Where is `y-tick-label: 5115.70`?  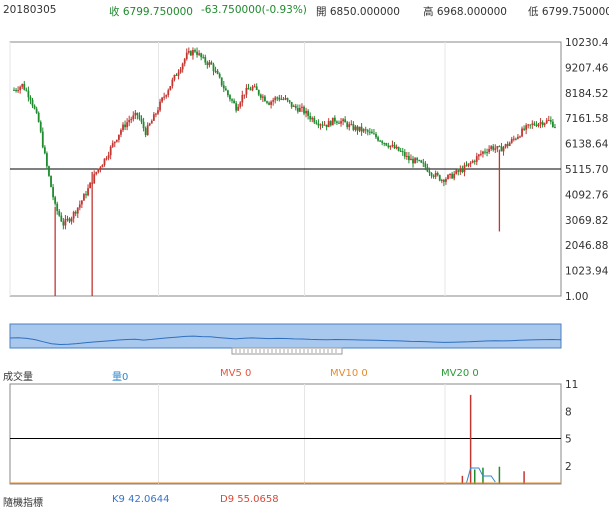
y-tick-label: 5115.70 is located at coordinates (586, 170).